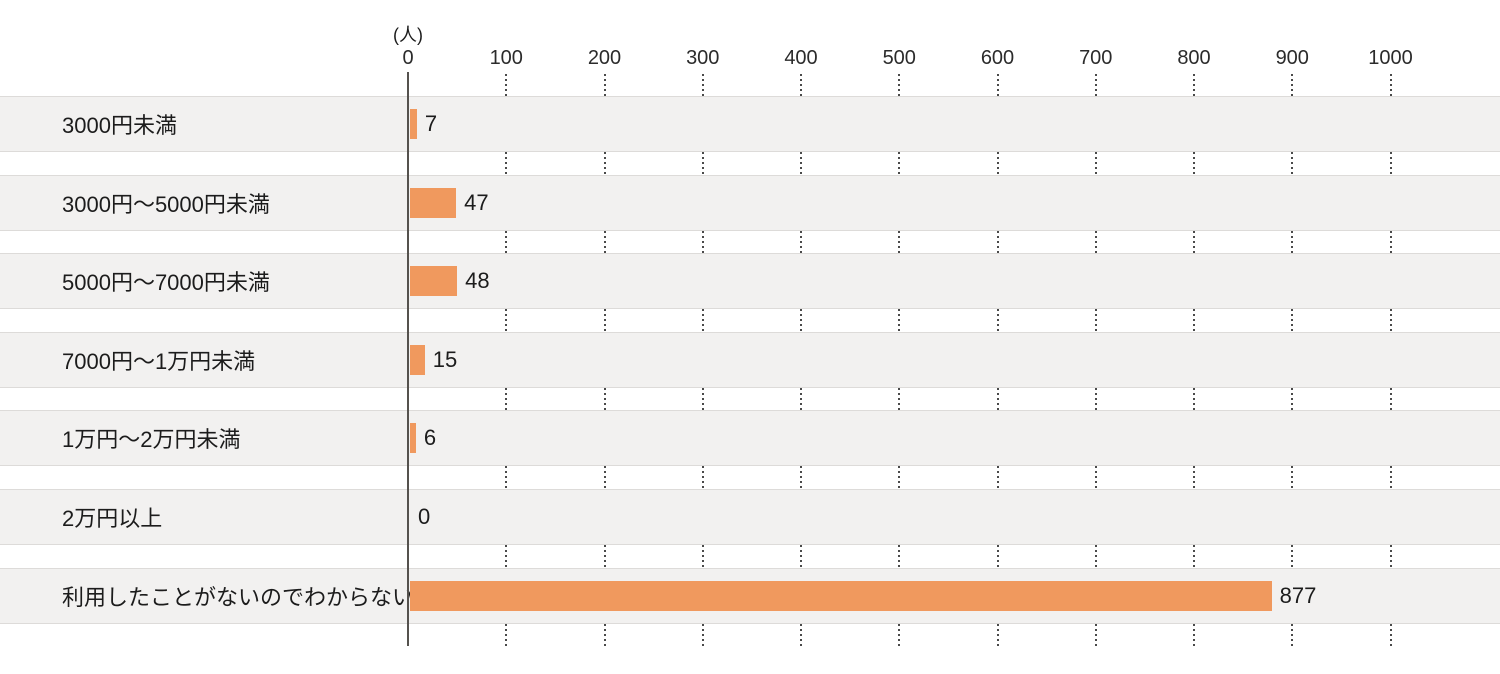  Describe the element at coordinates (750, 359) in the screenshot. I see `chart-row-band: 7000円〜1万円未満 15` at that location.